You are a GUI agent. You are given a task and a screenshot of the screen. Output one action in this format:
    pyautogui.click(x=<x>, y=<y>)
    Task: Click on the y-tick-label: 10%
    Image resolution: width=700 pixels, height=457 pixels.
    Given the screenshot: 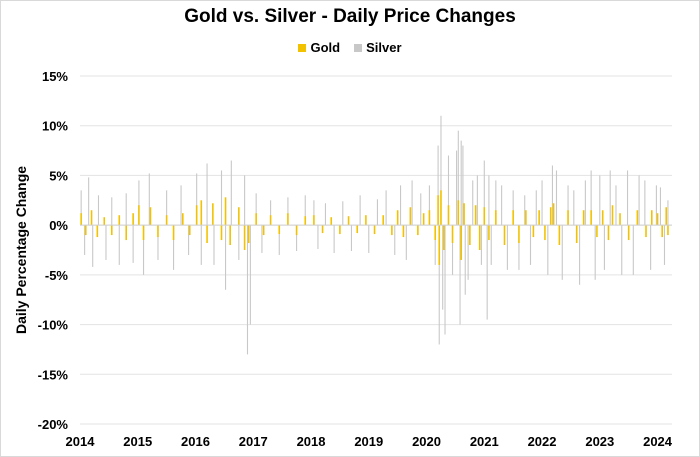 What is the action you would take?
    pyautogui.click(x=55, y=126)
    